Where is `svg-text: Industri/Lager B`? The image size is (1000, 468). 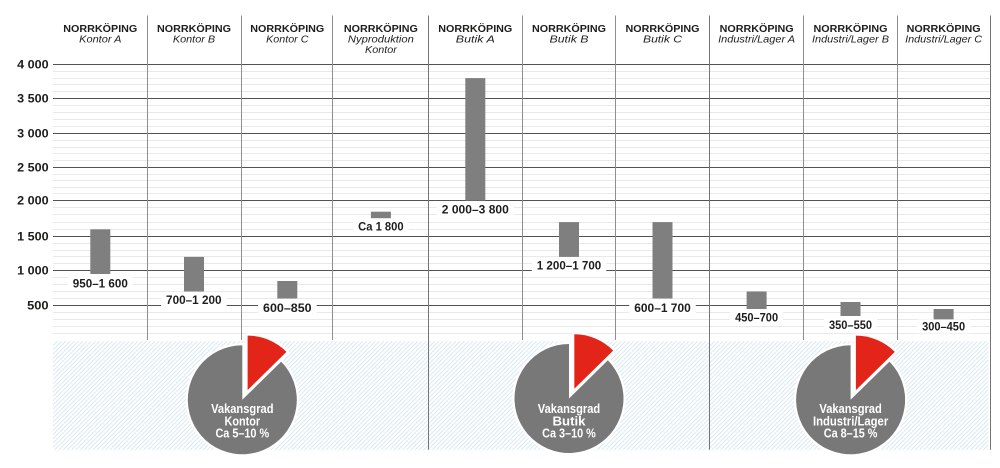 svg-text: Industri/Lager B is located at coordinates (850, 40).